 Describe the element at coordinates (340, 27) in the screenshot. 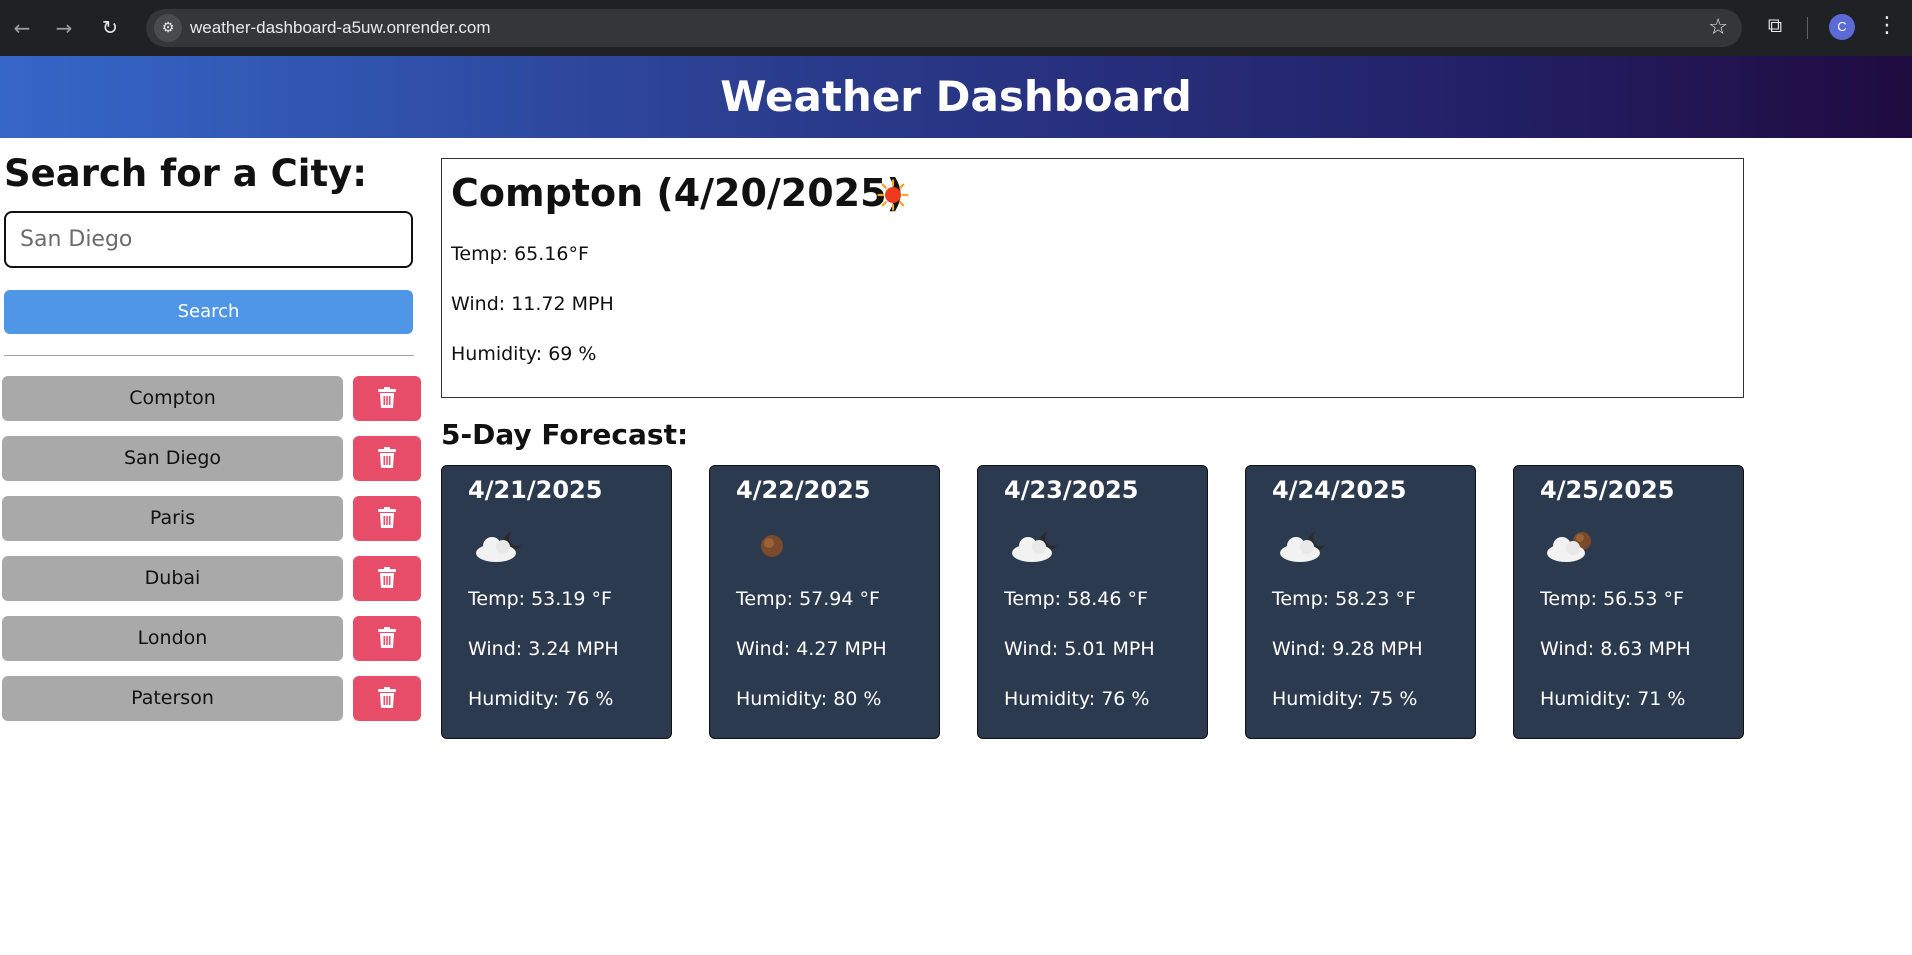

I see `url-text: weather-dashboard-a5uw.onrender.com` at that location.